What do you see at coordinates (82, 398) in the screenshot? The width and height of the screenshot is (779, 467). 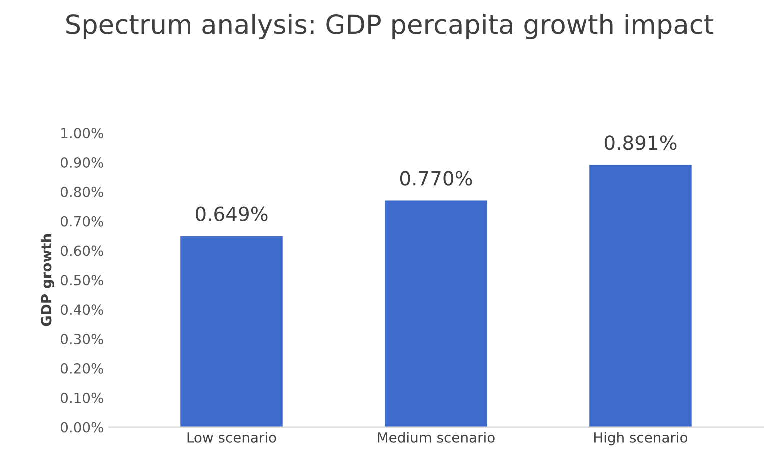 I see `y-tick-label: 0.10%` at bounding box center [82, 398].